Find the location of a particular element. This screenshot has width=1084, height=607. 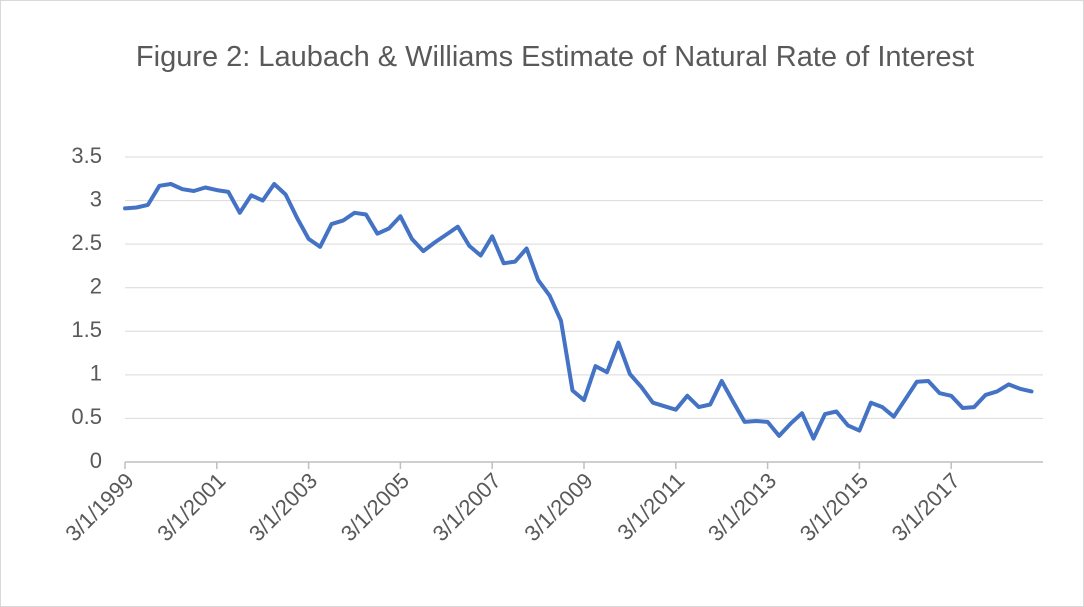

y-tick-label: 1.5 is located at coordinates (86, 329).